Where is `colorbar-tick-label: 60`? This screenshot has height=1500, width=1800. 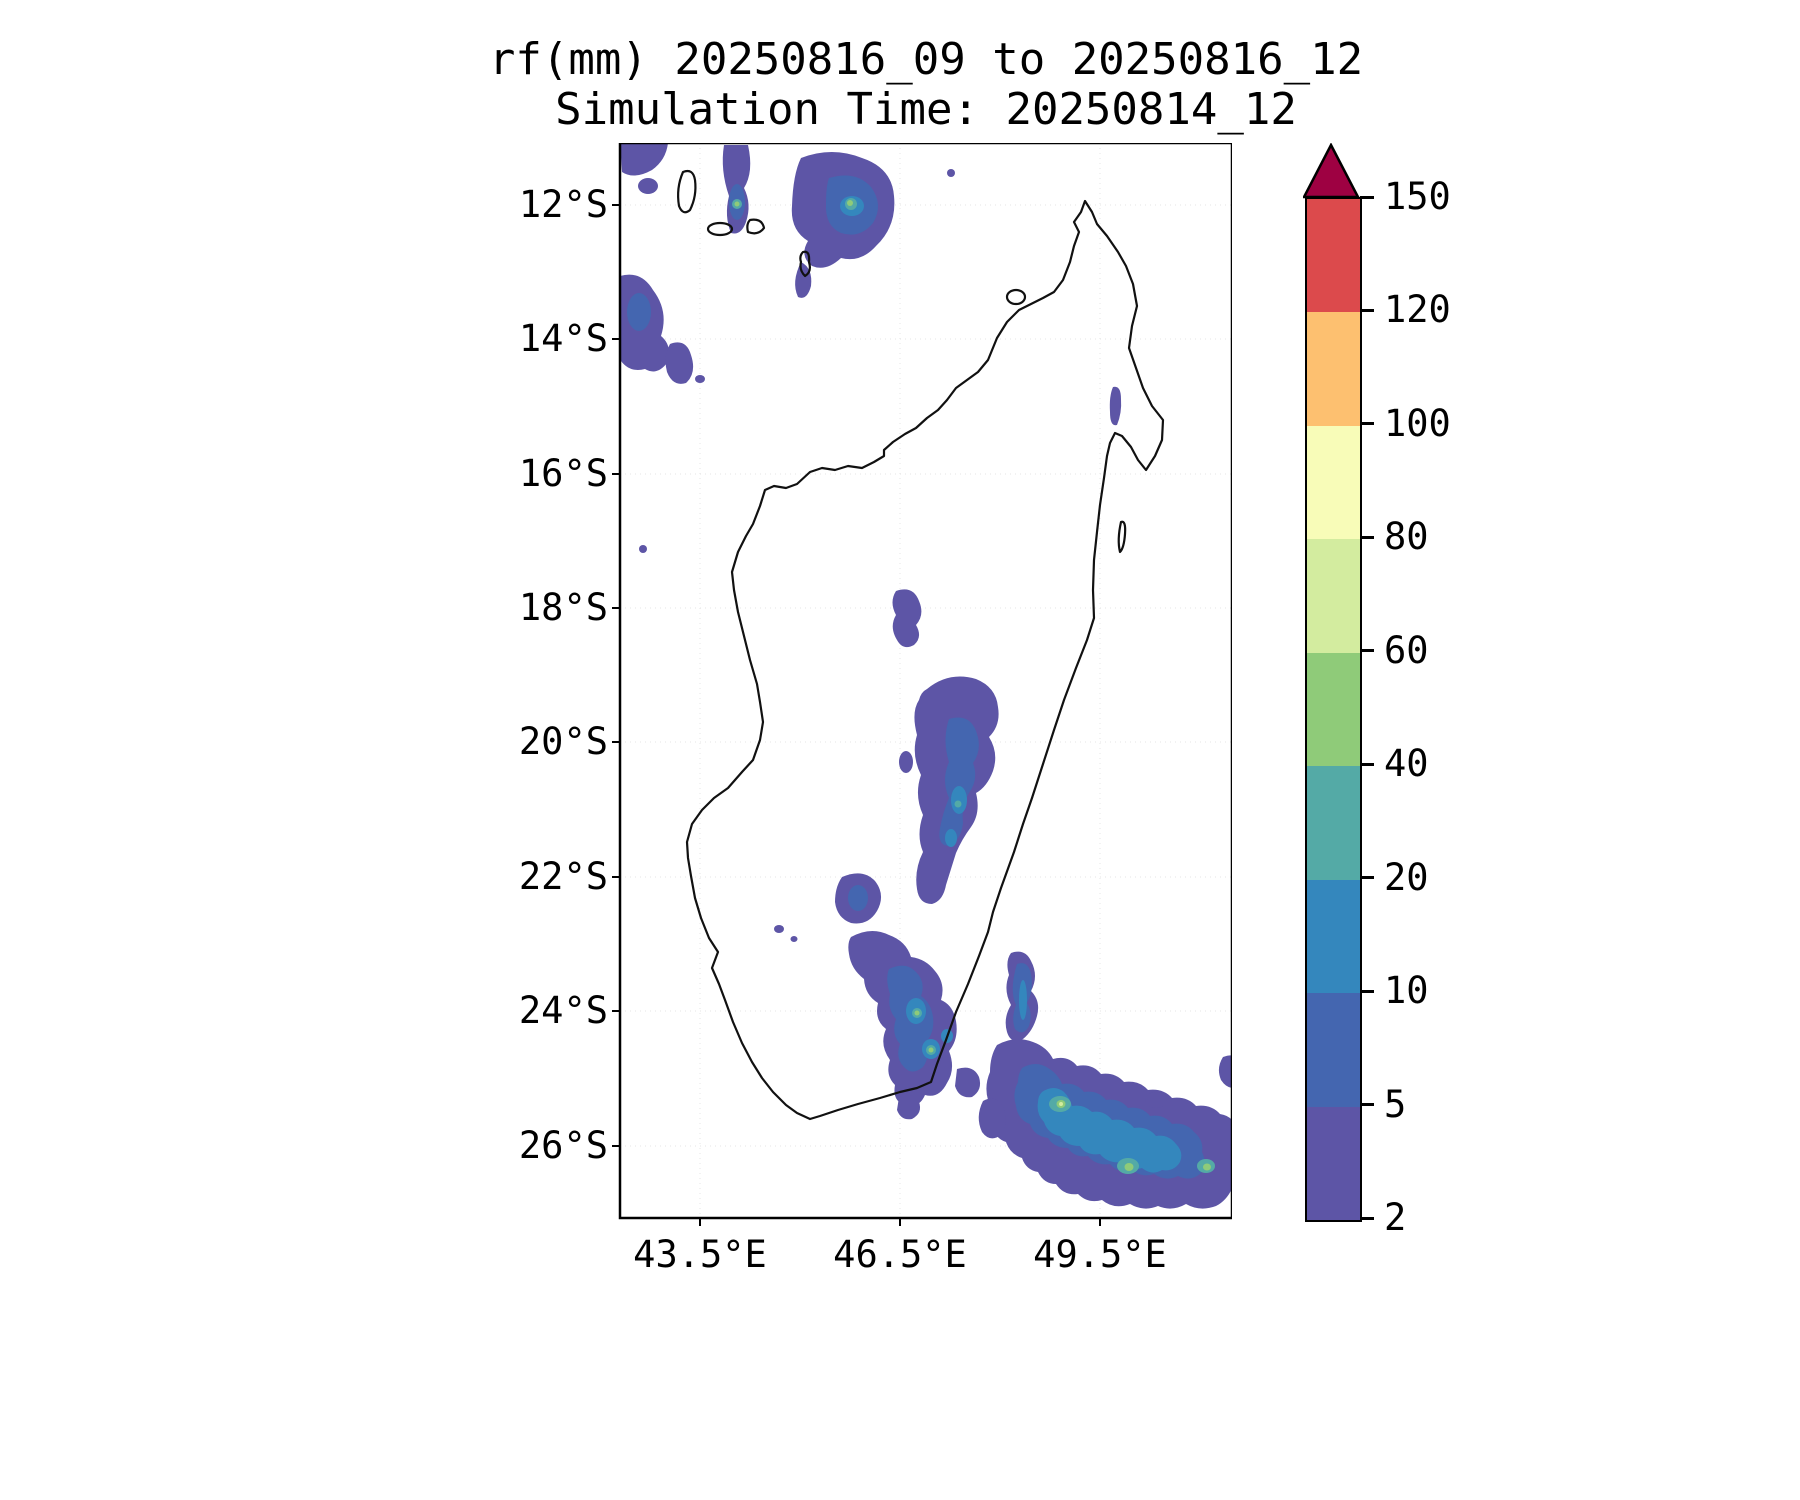
colorbar-tick-label: 60 is located at coordinates (1406, 650).